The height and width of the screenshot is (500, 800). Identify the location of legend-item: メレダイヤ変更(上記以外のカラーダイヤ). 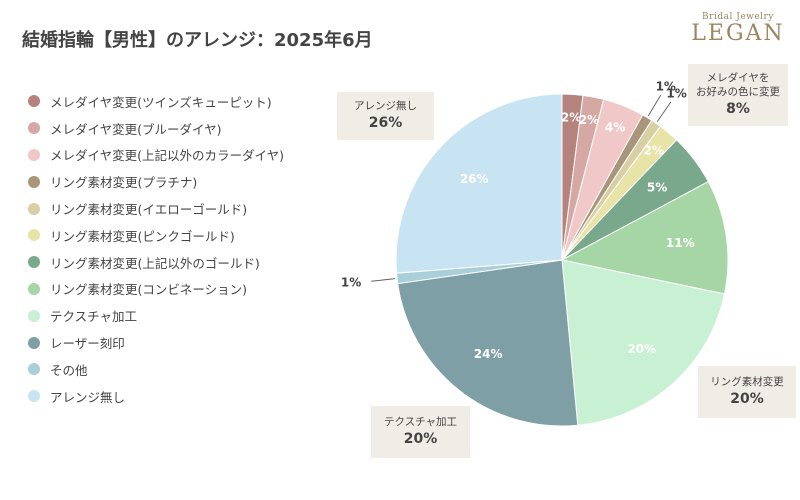
(156, 155).